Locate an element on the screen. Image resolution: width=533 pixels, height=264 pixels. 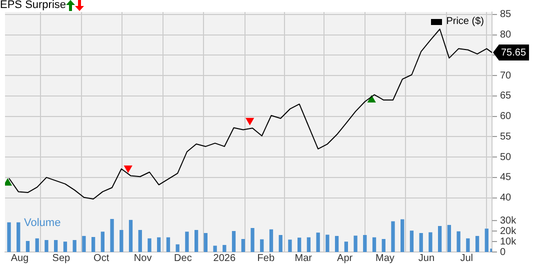
x-tick-label: Aug is located at coordinates (19, 258).